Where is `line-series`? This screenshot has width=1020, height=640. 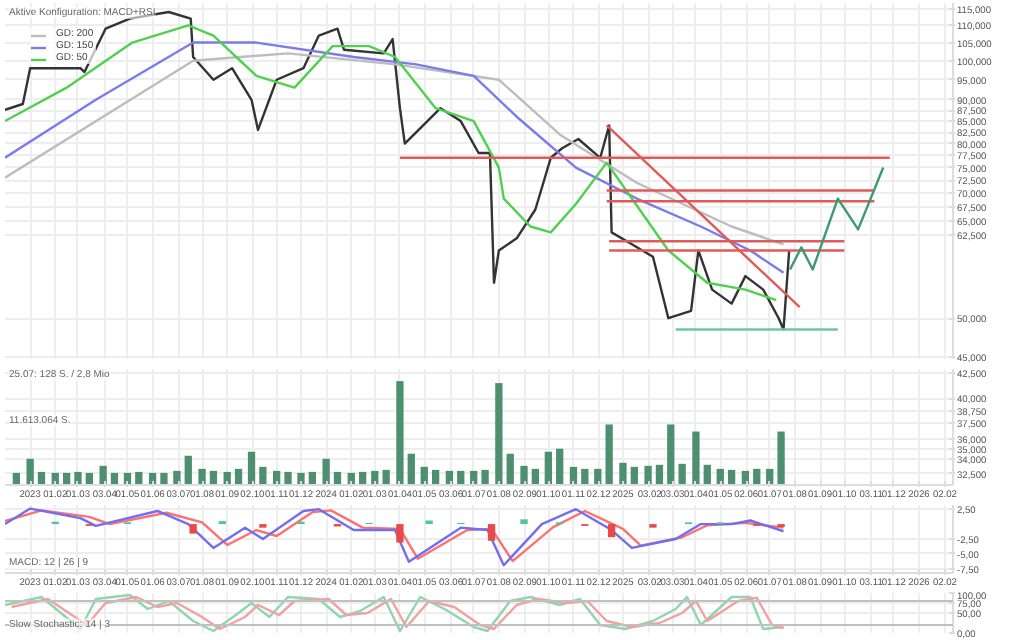 line-series is located at coordinates (836, 218).